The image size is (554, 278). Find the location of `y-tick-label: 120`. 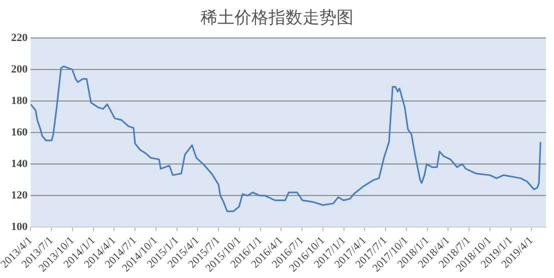

y-tick-label: 120 is located at coordinates (19, 195).